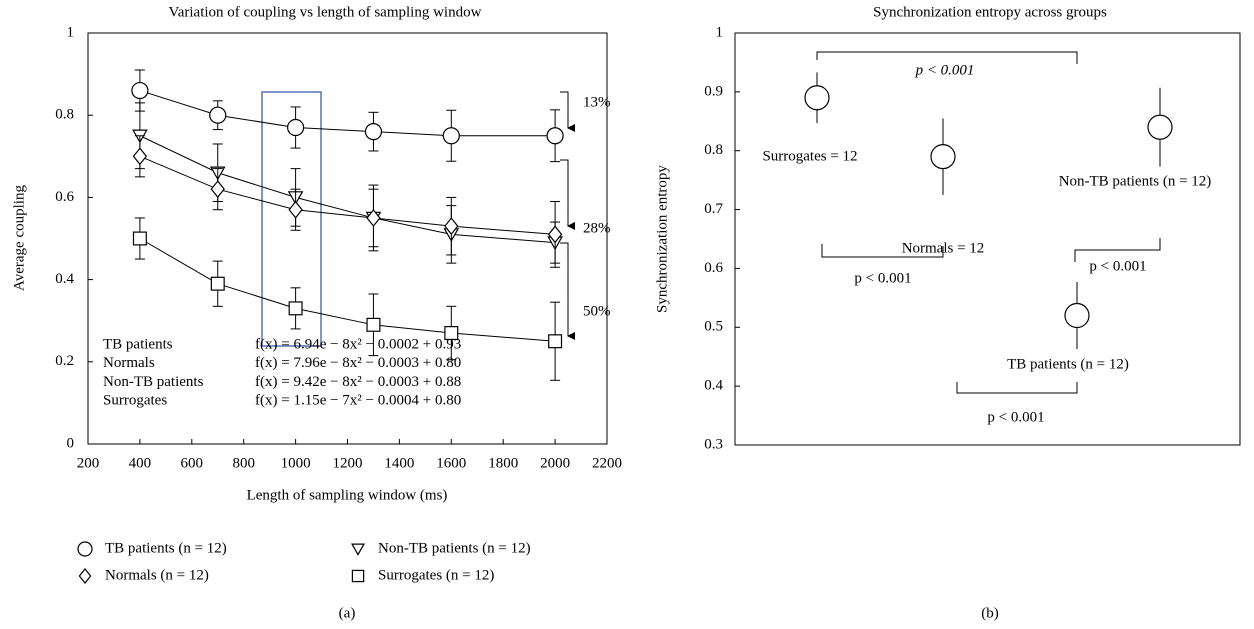 This screenshot has height=629, width=1254. I want to click on point-label: TB patients (n = 12), so click(1068, 364).